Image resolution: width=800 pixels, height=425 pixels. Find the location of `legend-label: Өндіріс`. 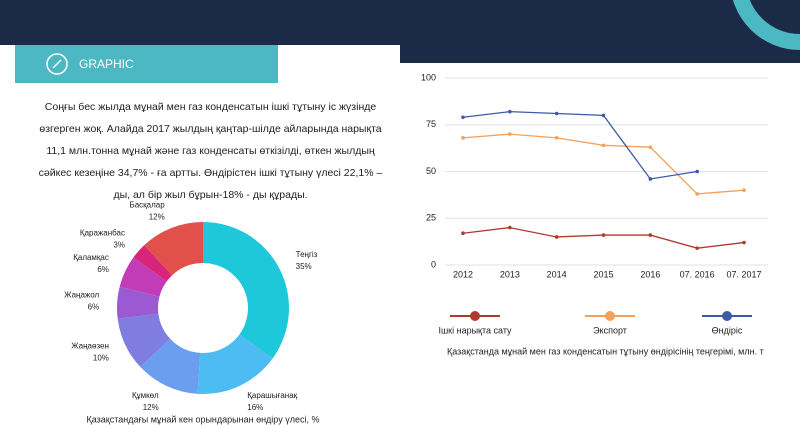

legend-label: Өндіріс is located at coordinates (727, 330).